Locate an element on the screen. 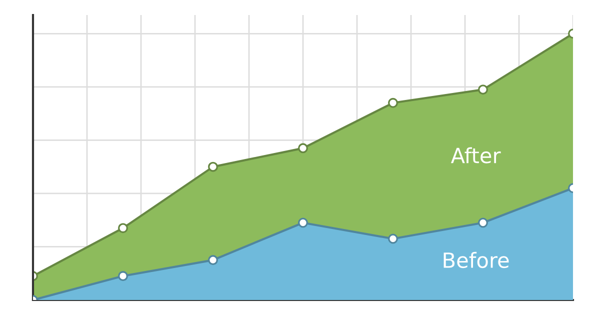  series-label: Before is located at coordinates (476, 260).